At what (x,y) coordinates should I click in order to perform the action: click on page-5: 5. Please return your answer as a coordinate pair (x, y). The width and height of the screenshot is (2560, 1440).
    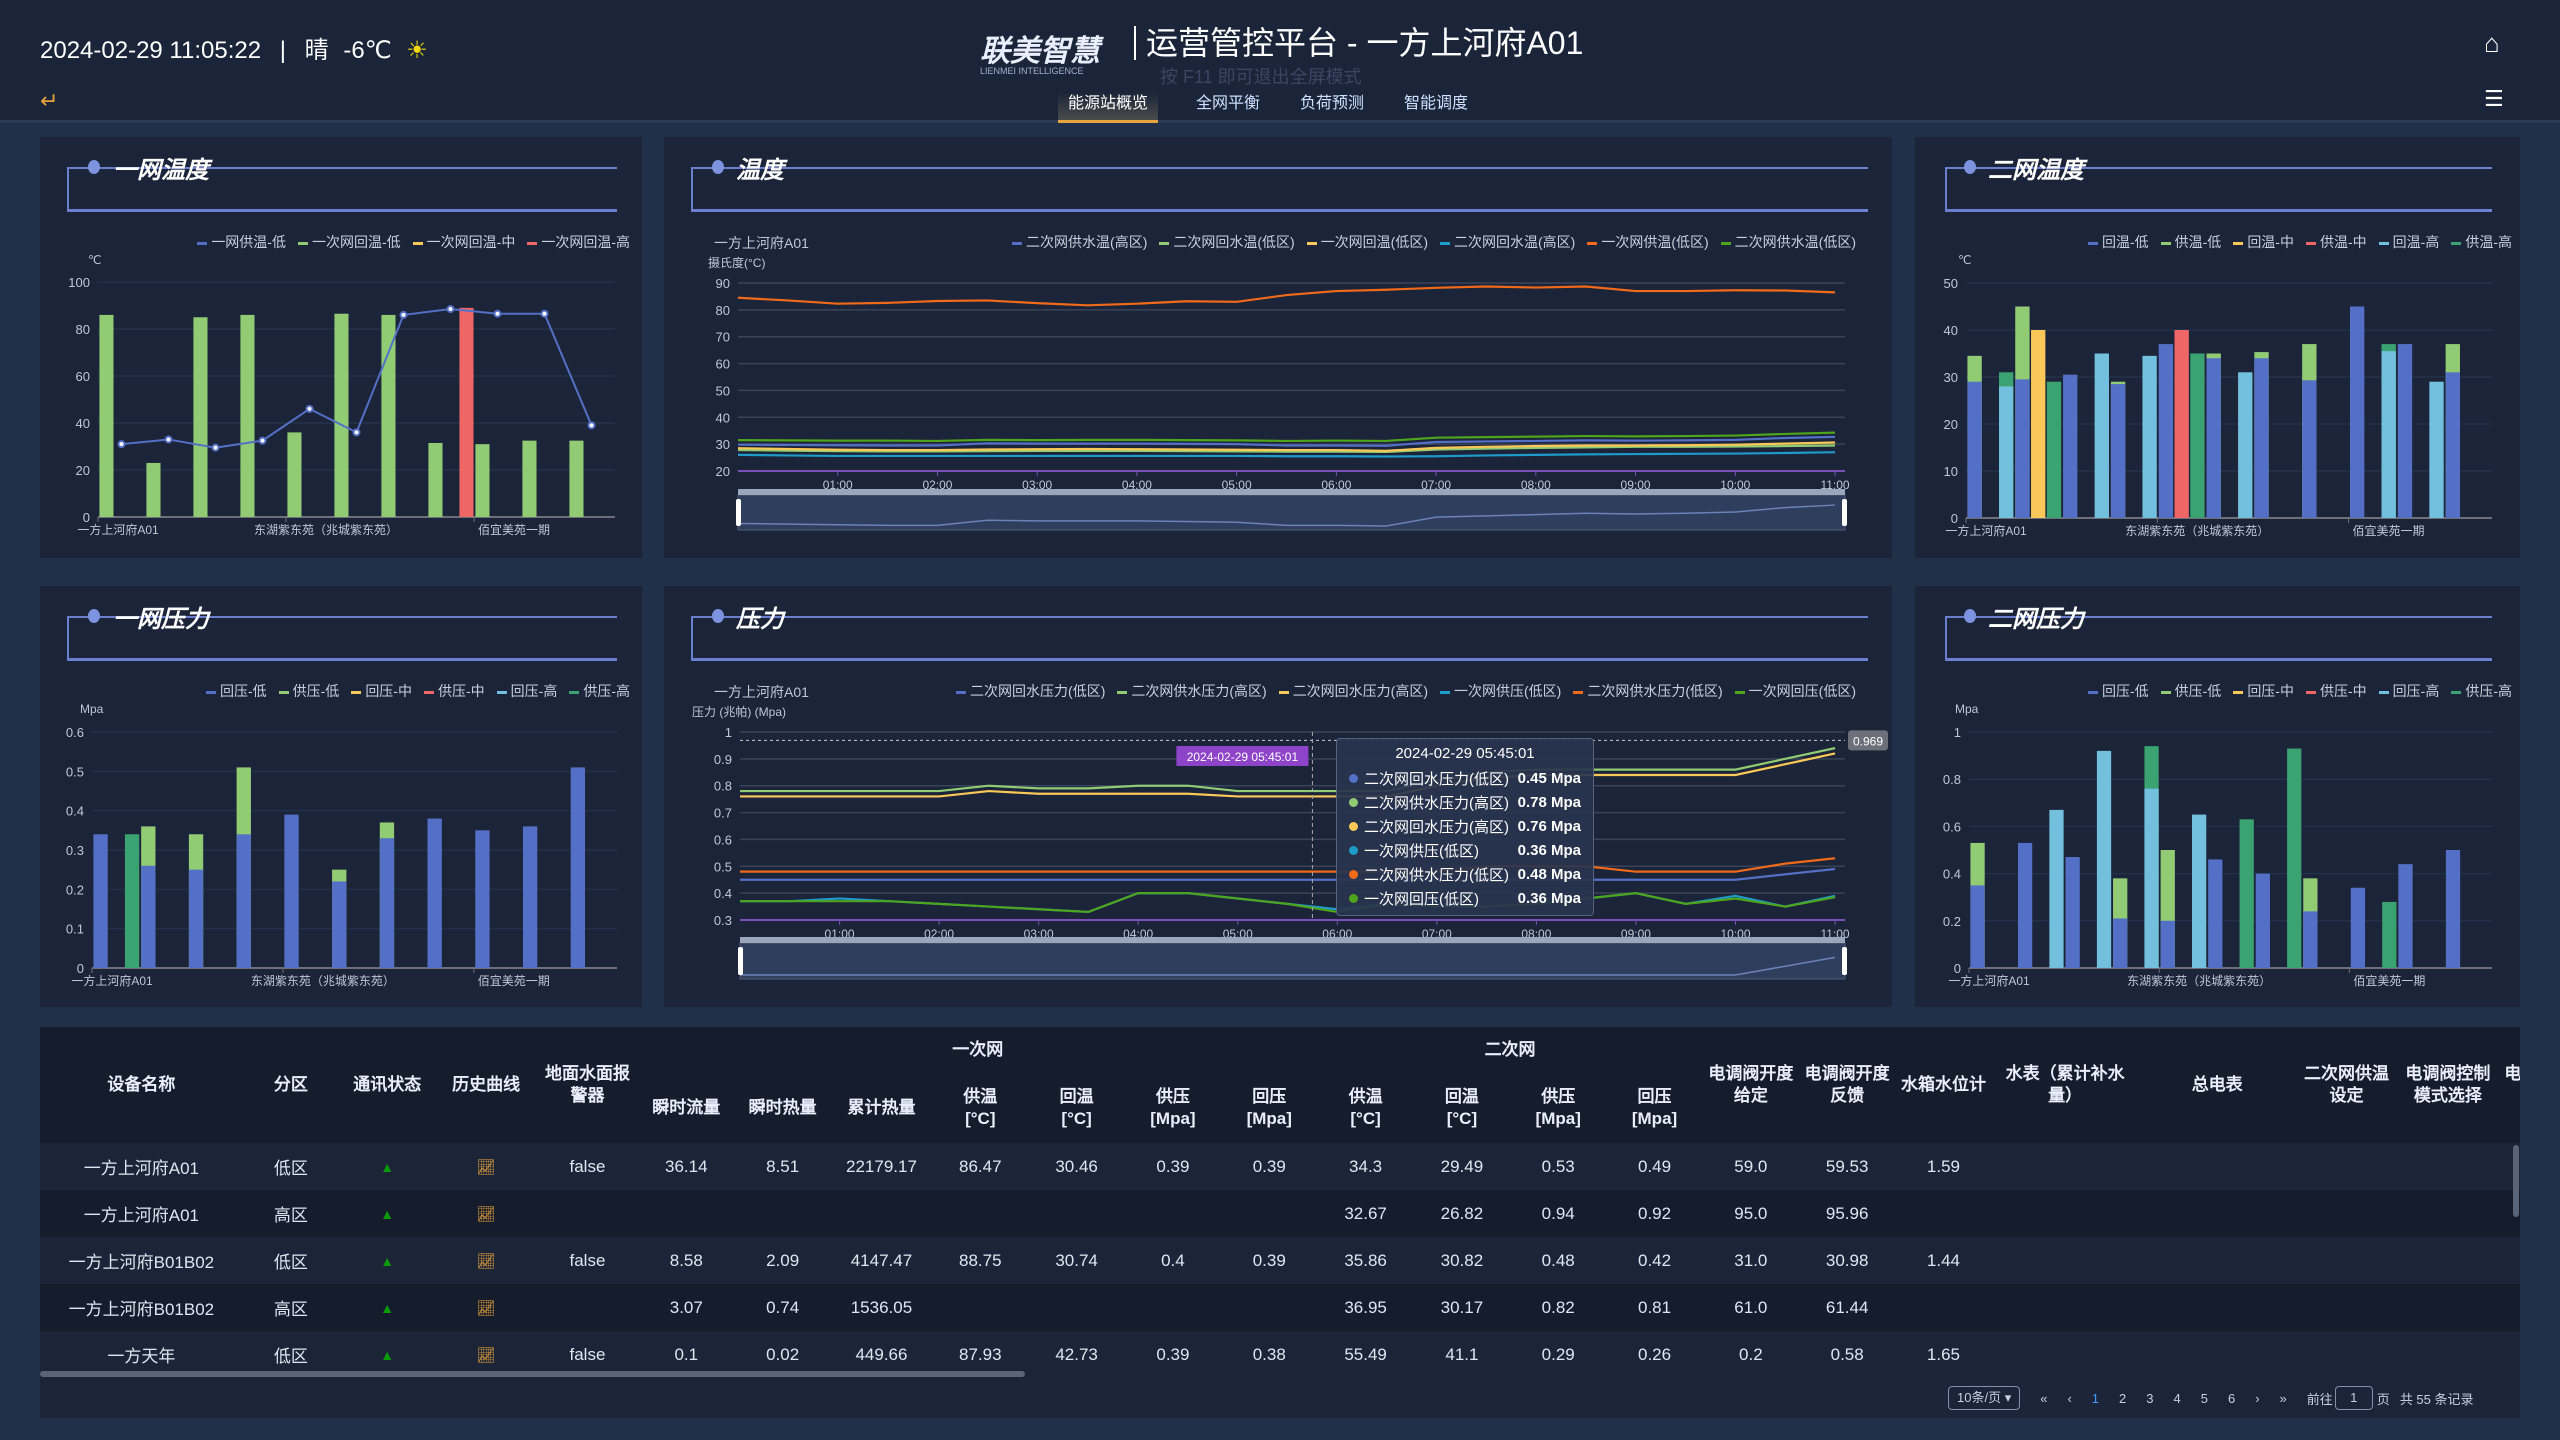
    Looking at the image, I should click on (2204, 1398).